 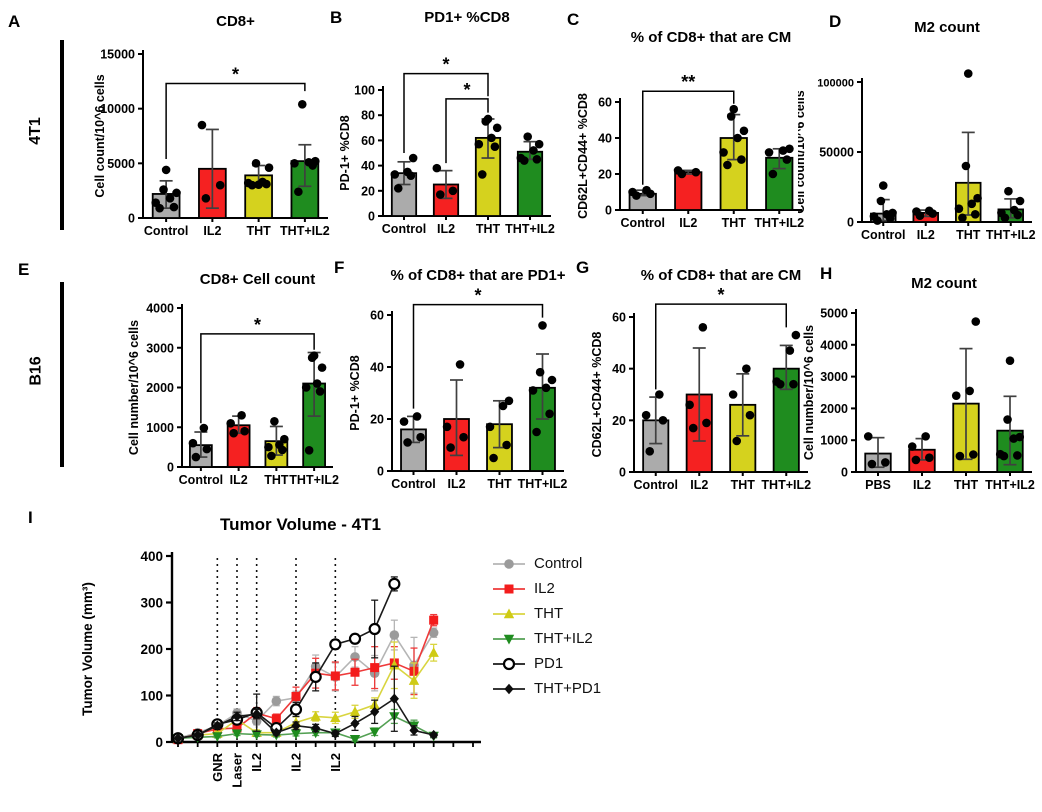 I want to click on legend-item-pd1: PD1, so click(x=546, y=663).